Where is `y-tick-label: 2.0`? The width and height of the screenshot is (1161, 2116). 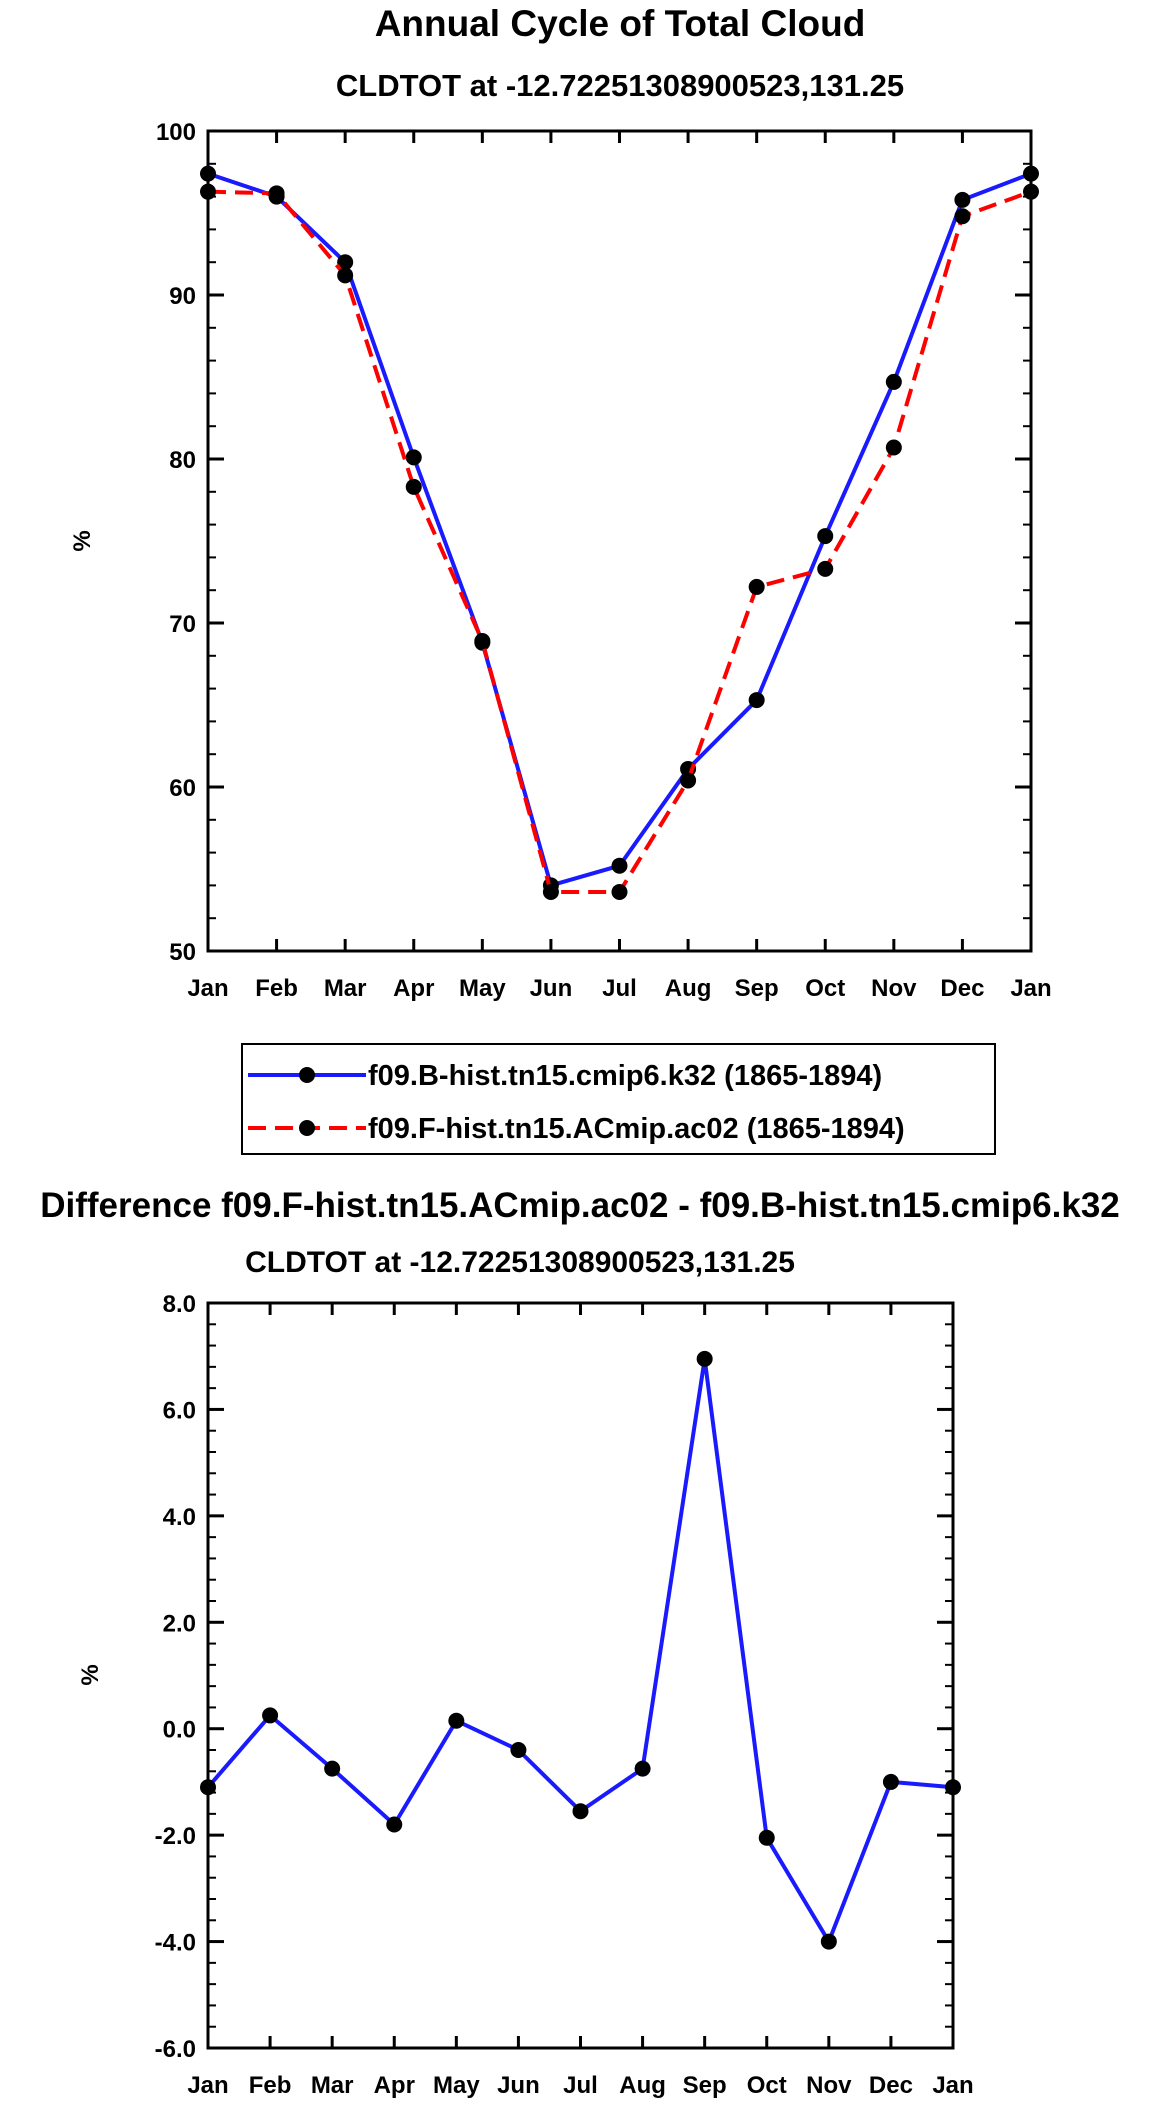 y-tick-label: 2.0 is located at coordinates (179, 1623).